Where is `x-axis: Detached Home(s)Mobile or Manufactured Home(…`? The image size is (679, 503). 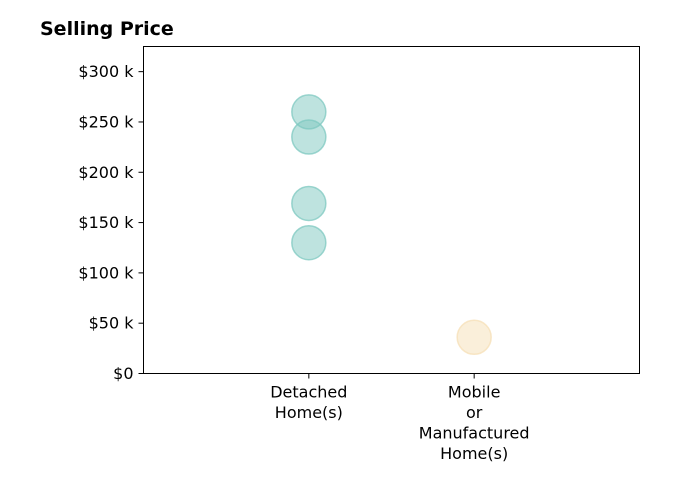 x-axis: Detached Home(s)Mobile or Manufactured Home(… is located at coordinates (400, 418).